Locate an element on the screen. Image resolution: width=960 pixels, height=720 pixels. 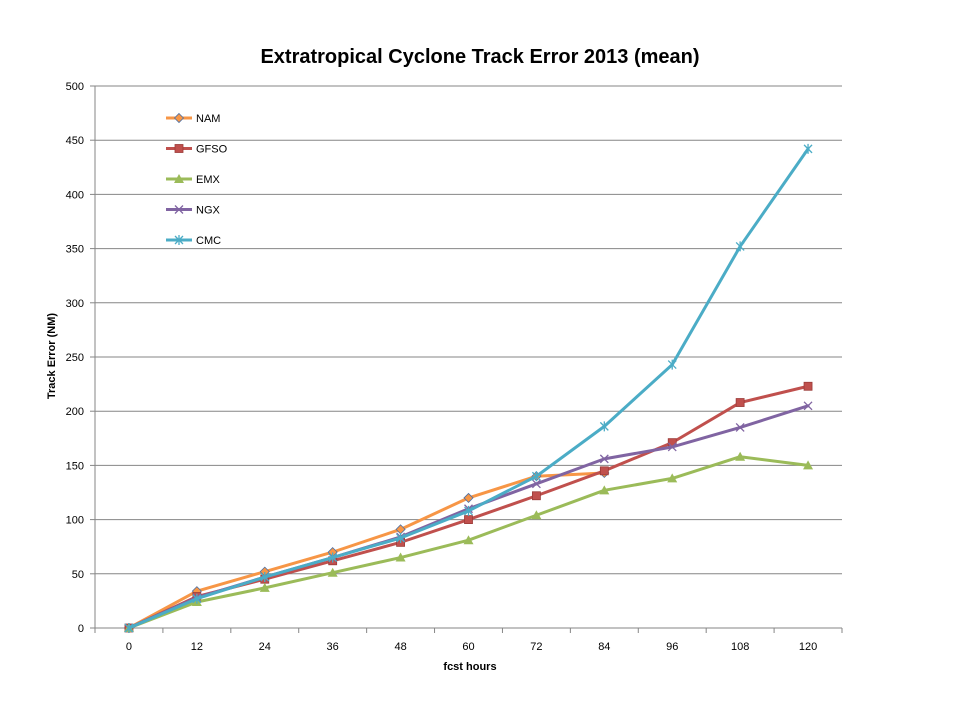
legend-item: NAM is located at coordinates (193, 118).